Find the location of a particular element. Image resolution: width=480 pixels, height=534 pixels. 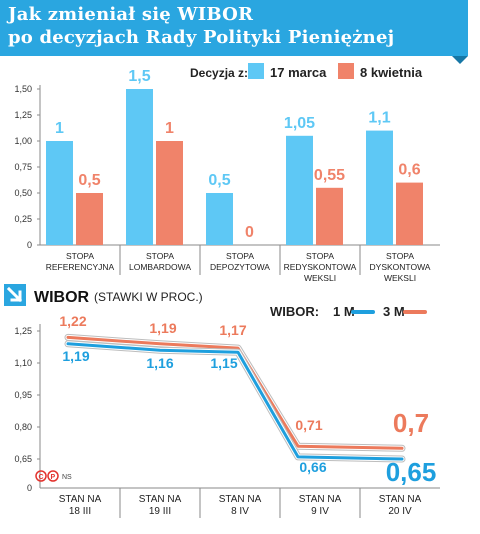

title-line-1: Jak zmieniał się WIBOR is located at coordinates (131, 14).